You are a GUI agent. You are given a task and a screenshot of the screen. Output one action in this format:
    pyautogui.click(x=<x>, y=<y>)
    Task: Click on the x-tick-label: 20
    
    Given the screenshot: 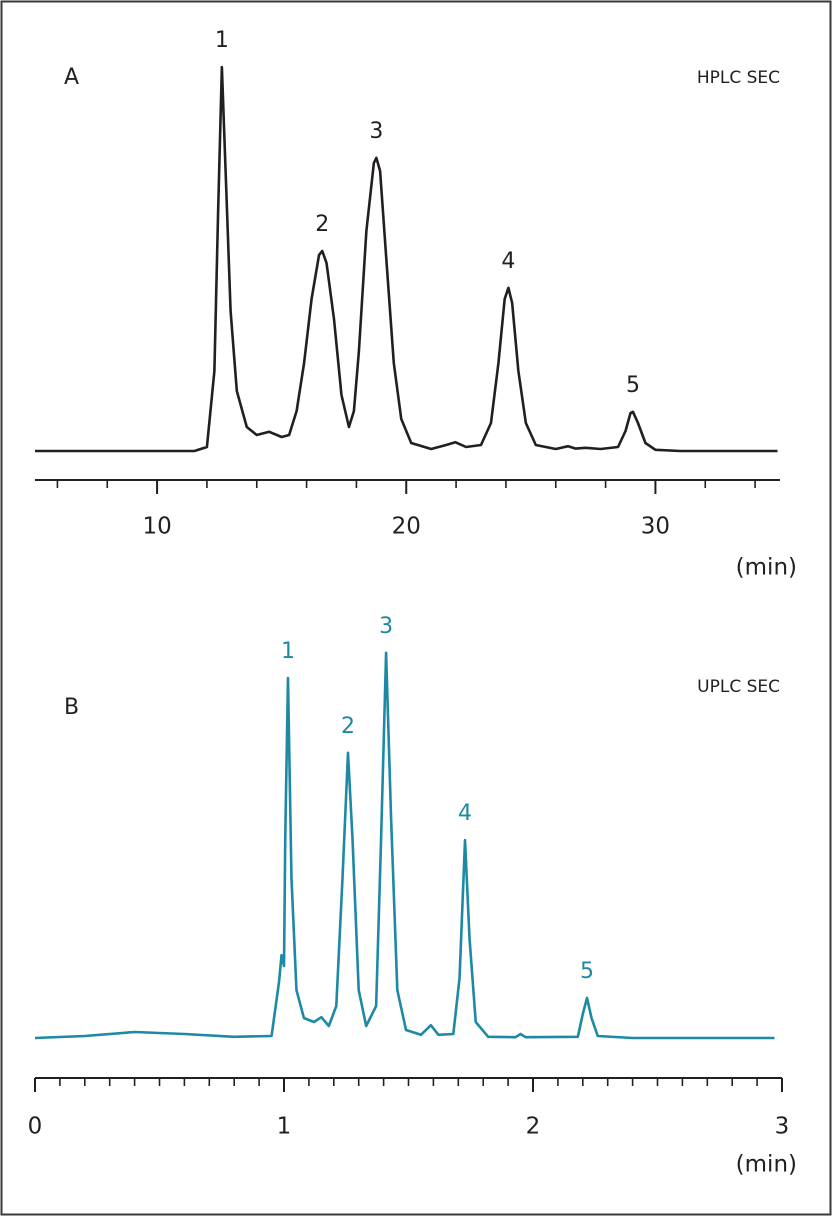 What is the action you would take?
    pyautogui.click(x=406, y=527)
    